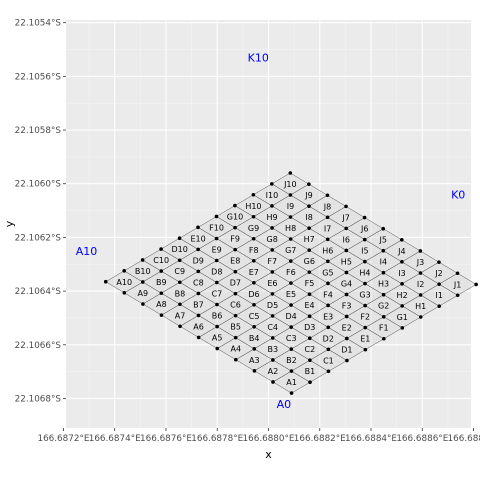  I want to click on cell-label: H8, so click(290, 228).